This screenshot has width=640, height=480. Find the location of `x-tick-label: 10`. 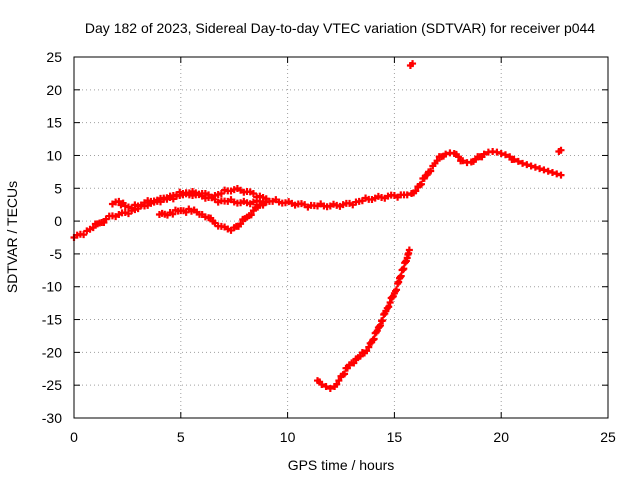

x-tick-label: 10 is located at coordinates (288, 437).